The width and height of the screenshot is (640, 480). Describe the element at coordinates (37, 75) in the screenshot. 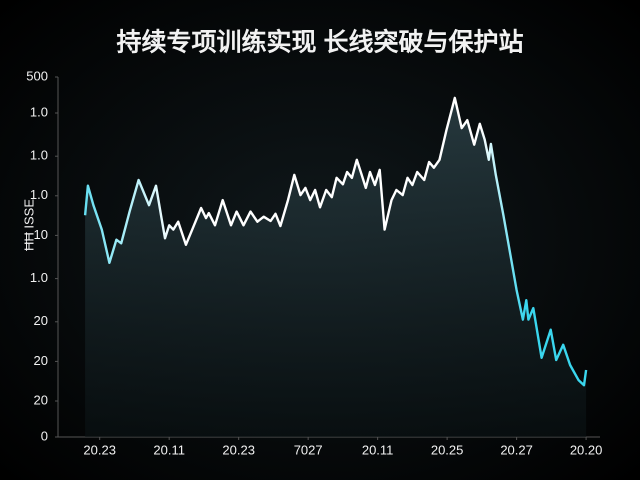

I see `y-tick-label: 500` at that location.